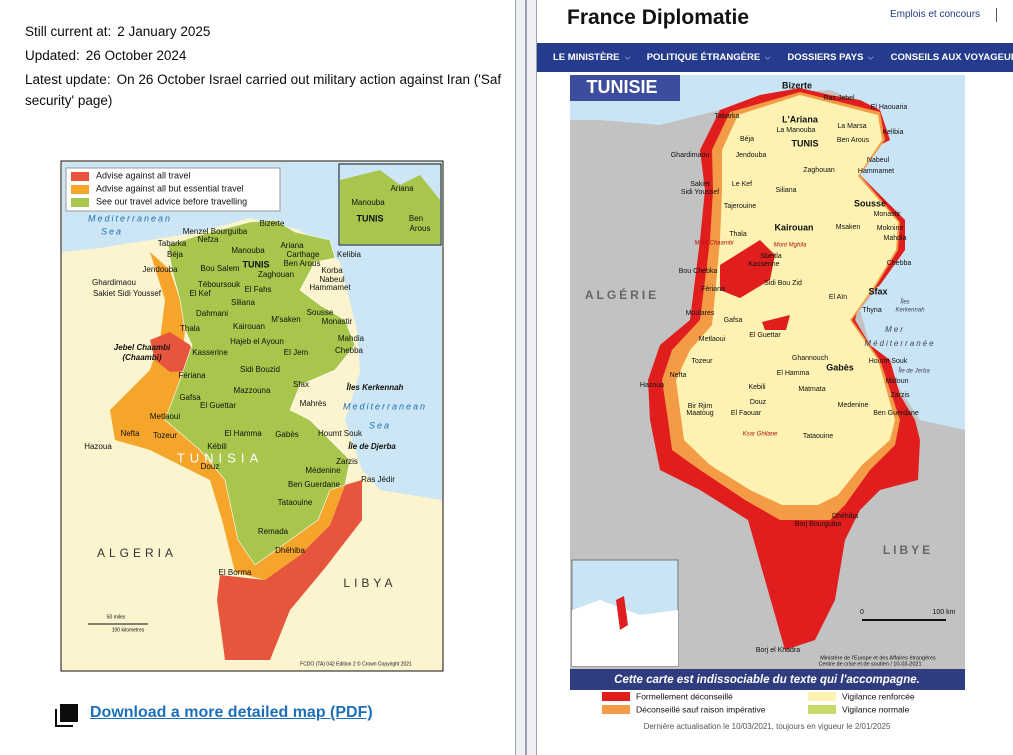 Image resolution: width=1013 pixels, height=755 pixels. Describe the element at coordinates (375, 387) in the screenshot. I see `place-label: Îles Kerkennah` at that location.